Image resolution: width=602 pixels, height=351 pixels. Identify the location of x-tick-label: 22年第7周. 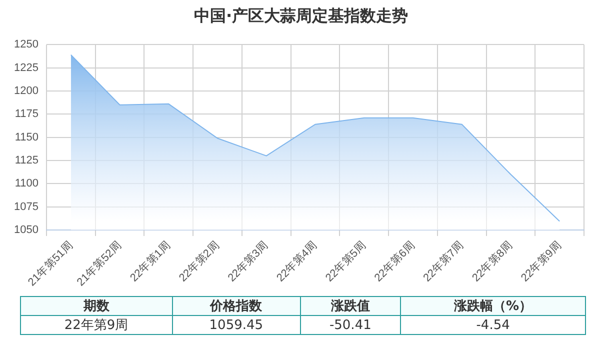
(443, 261).